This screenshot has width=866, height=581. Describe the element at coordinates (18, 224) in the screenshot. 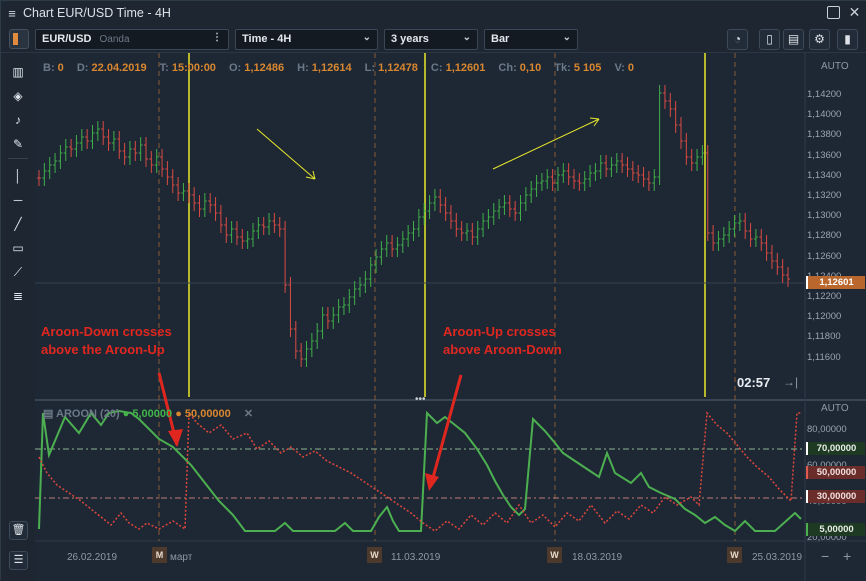

I see `trend-line-icon: ╱` at that location.